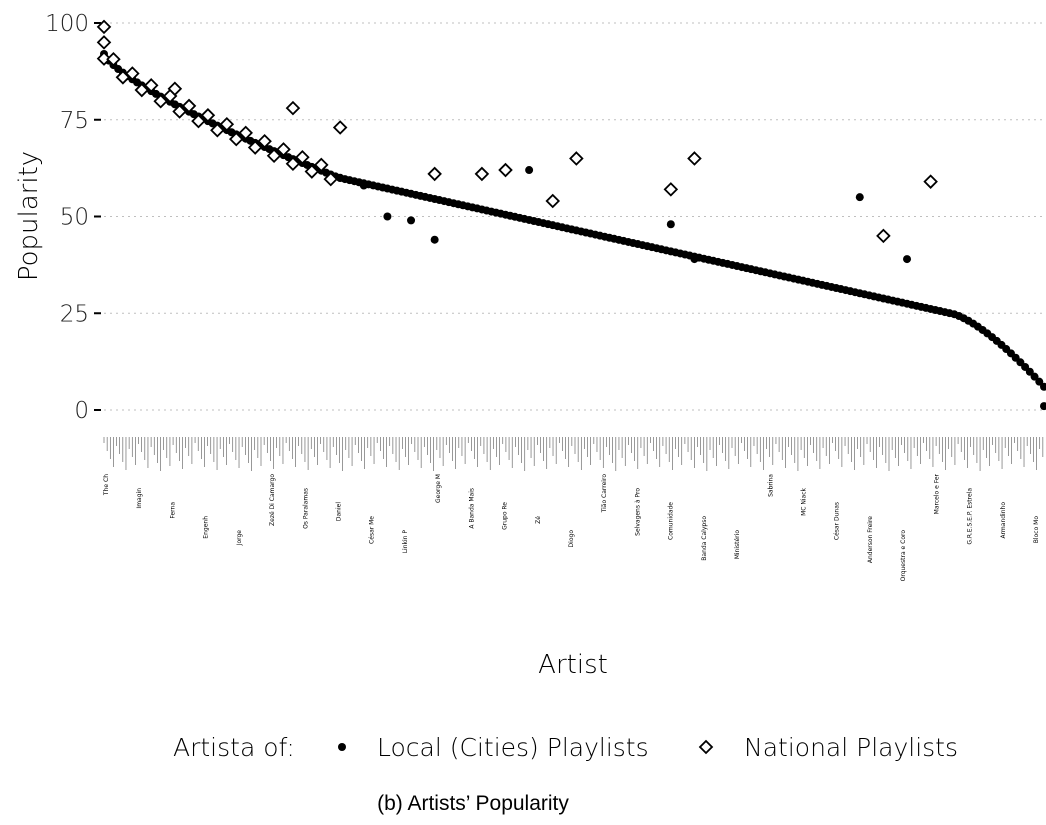  I want to click on x-tick-label: Selvagens à Pro, so click(637, 512).